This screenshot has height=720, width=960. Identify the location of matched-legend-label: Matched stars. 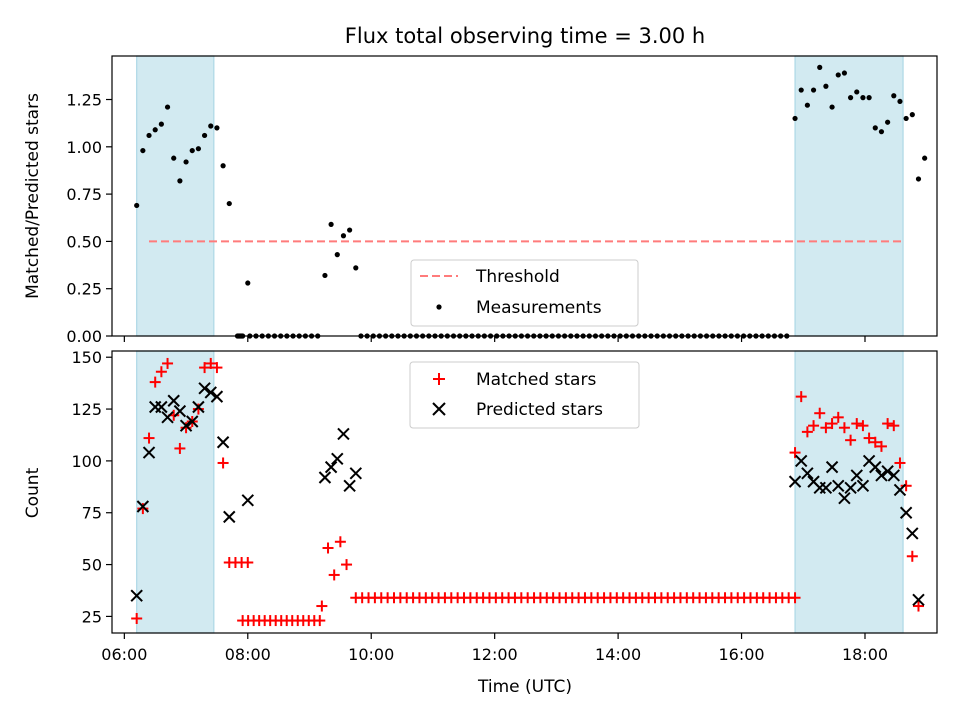
(536, 380).